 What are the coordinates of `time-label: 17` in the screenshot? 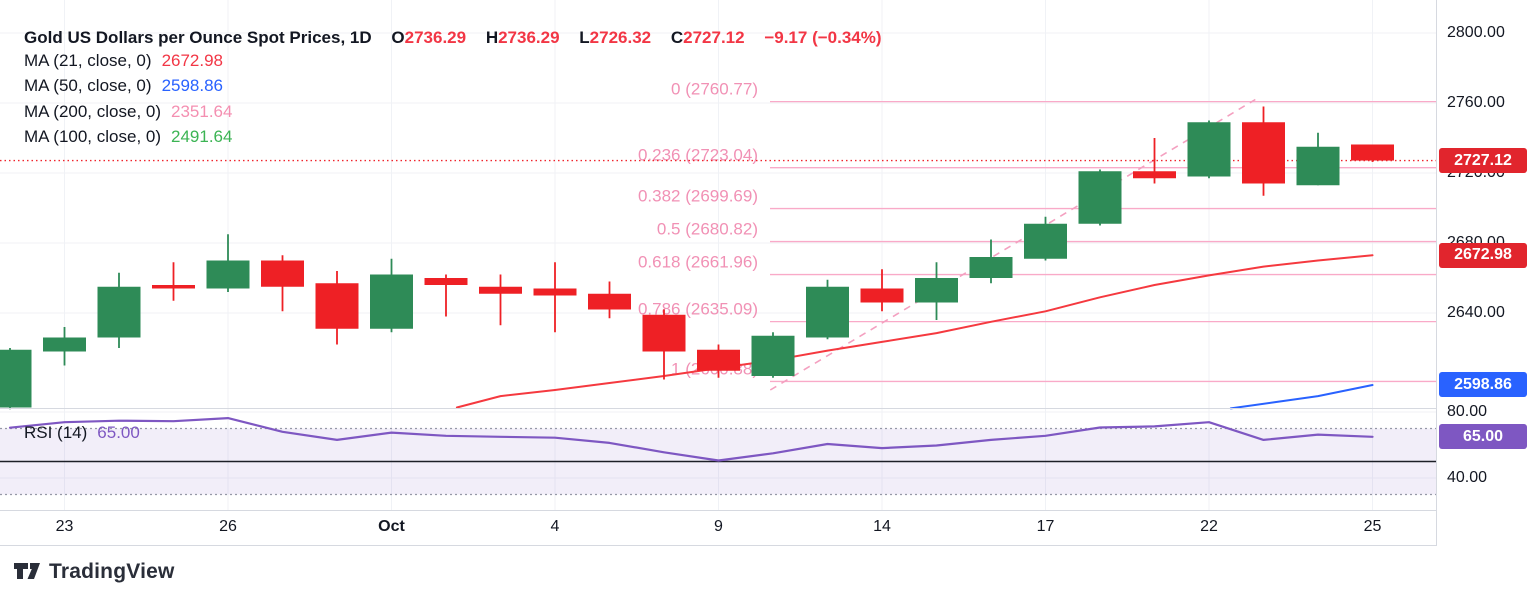 It's located at (1045, 526).